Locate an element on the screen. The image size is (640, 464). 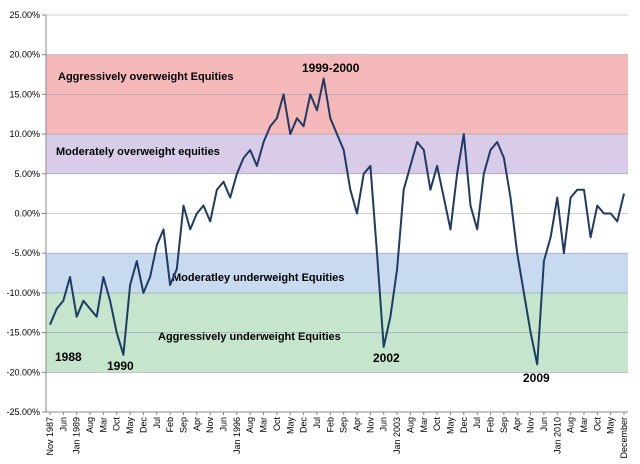
y-tick-label: -5.00% is located at coordinates (25, 253).